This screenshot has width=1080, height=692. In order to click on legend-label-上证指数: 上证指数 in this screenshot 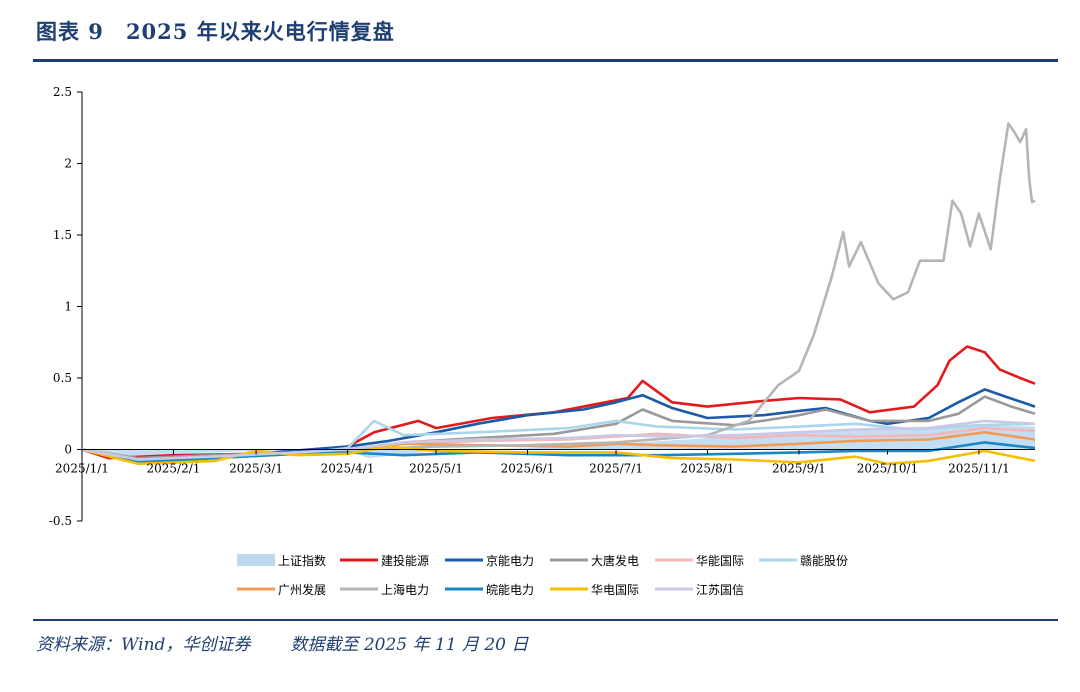, I will do `click(302, 560)`.